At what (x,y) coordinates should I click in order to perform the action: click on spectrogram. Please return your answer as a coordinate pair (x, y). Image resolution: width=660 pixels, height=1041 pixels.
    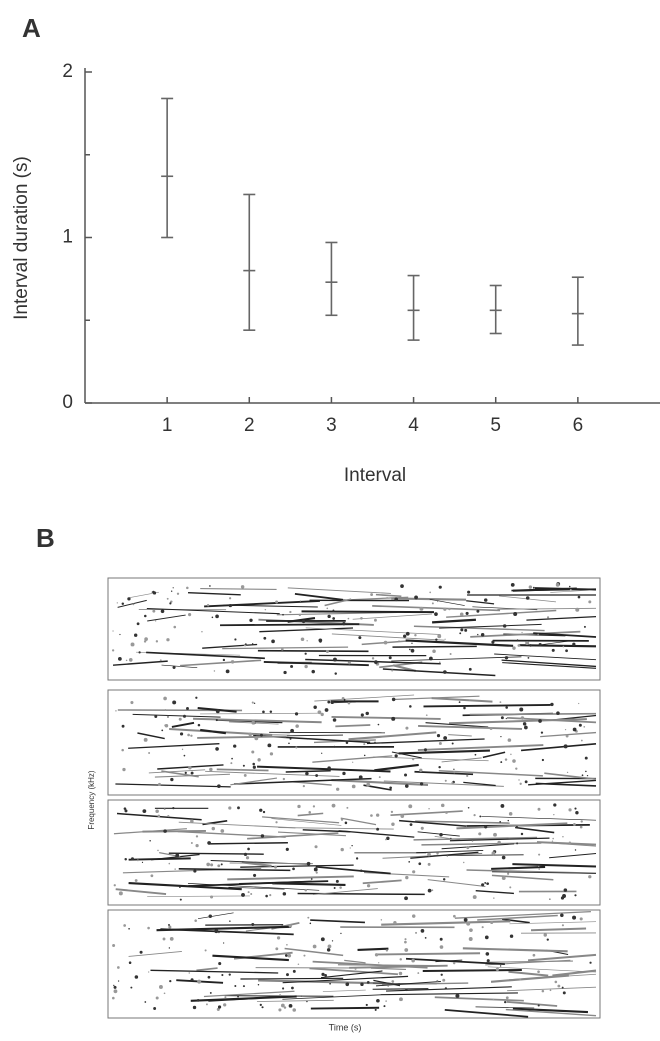
    Looking at the image, I should click on (354, 964).